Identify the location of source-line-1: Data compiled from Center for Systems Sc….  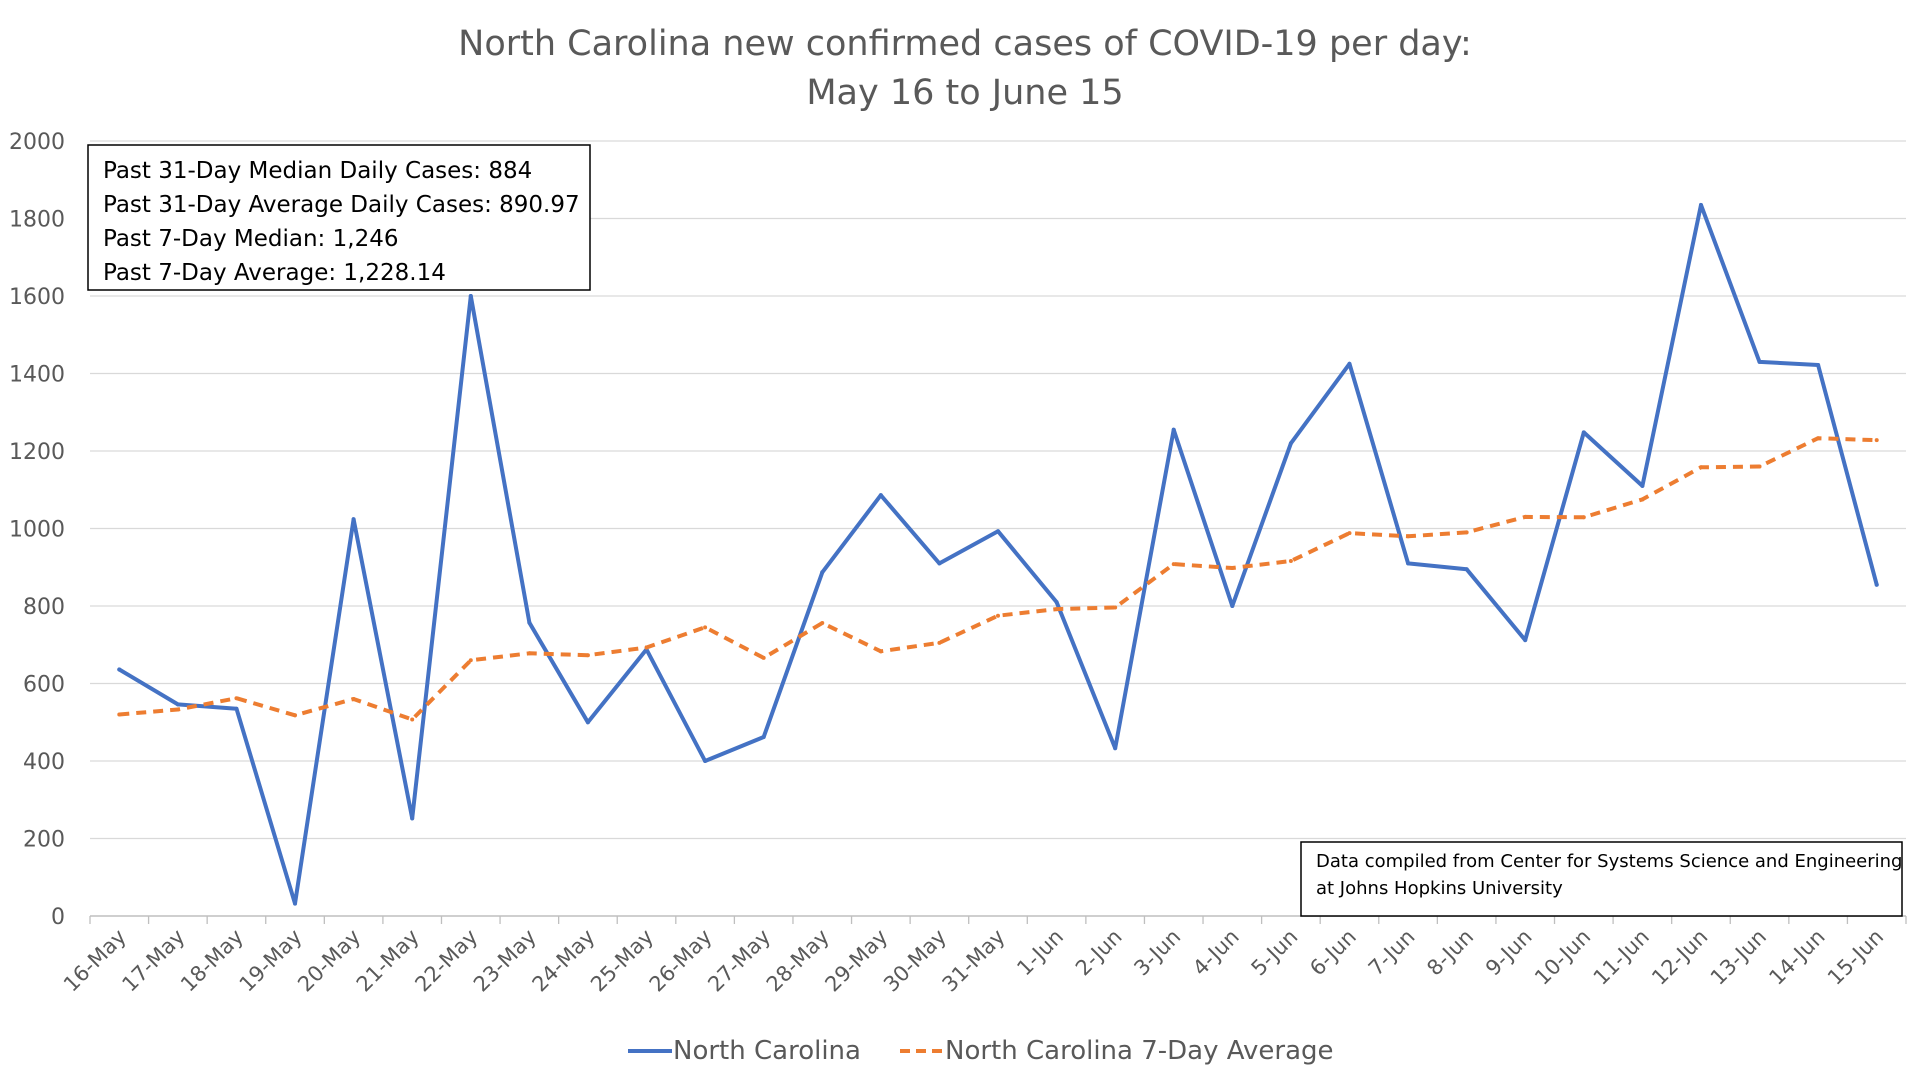
(1609, 861).